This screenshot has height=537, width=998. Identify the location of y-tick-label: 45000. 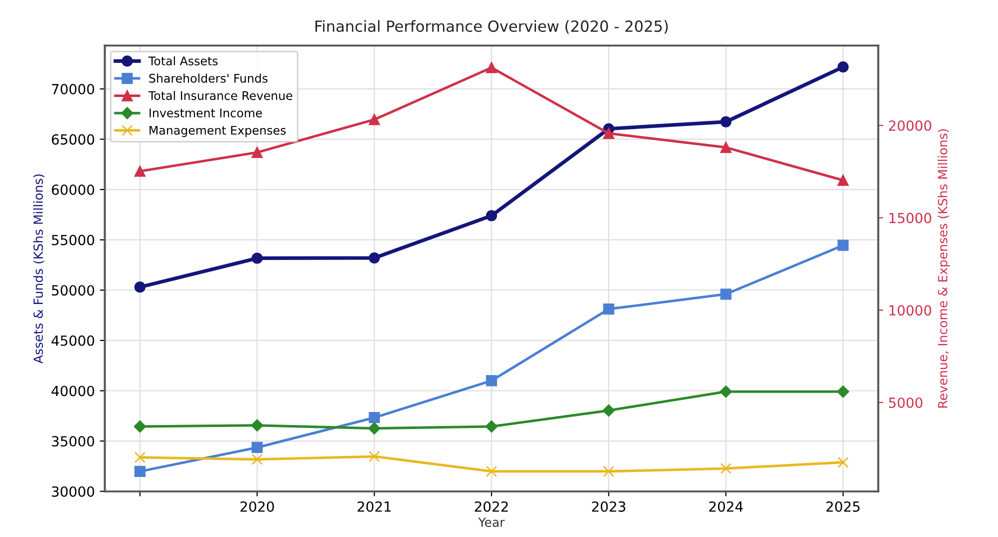
(73, 340).